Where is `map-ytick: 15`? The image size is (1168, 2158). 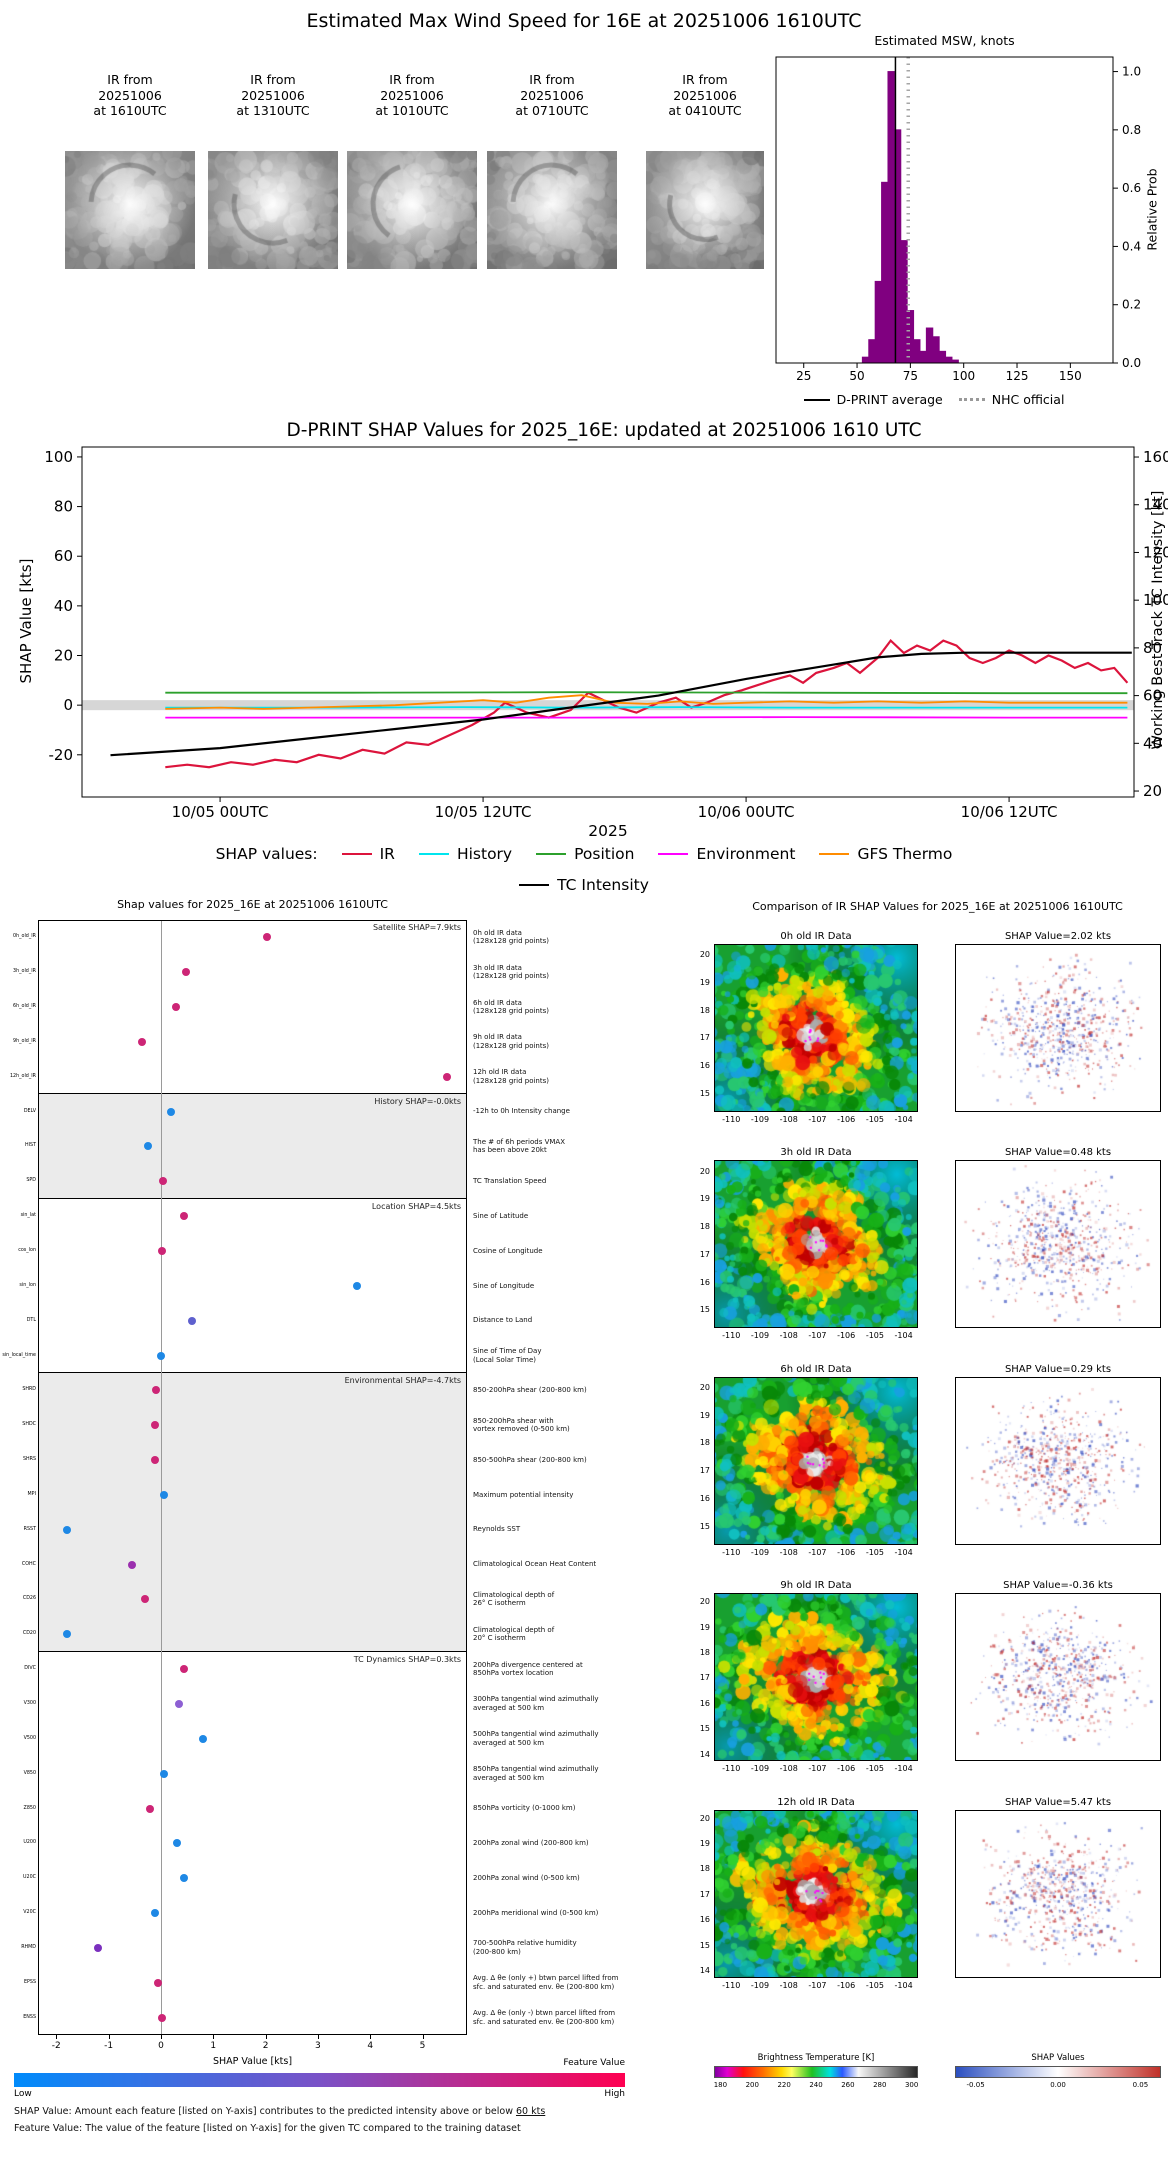 map-ytick: 15 is located at coordinates (704, 1729).